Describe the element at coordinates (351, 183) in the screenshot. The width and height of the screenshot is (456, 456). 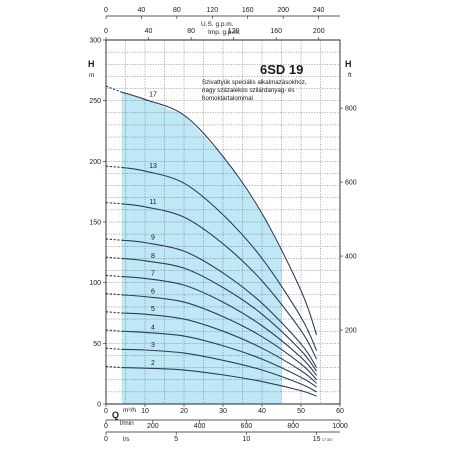
I see `y-right-tick-label: 600` at that location.